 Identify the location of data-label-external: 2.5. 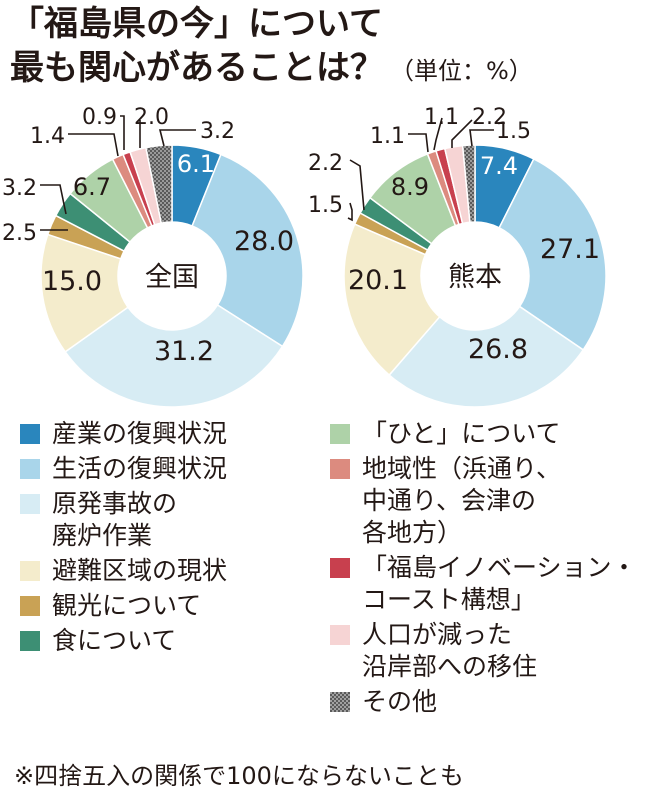
(19, 233).